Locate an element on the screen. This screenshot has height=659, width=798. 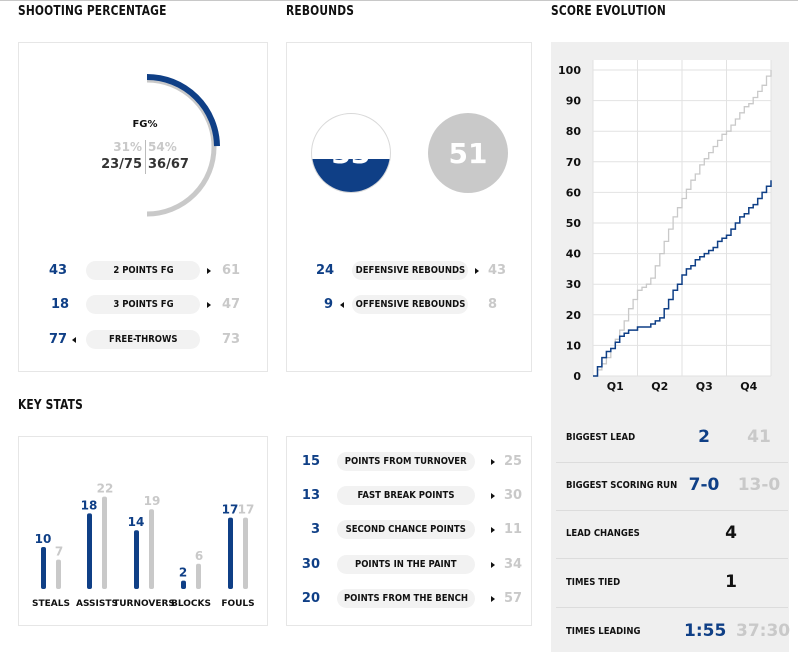
bar-home-value: 18 is located at coordinates (89, 505).